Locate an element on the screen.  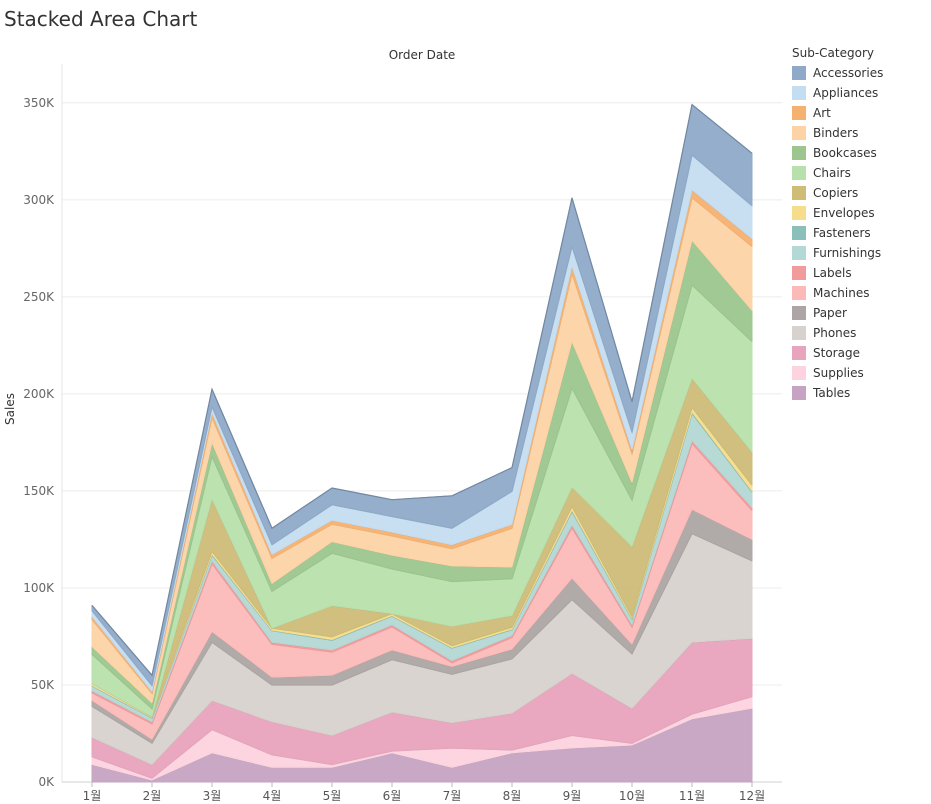
y-tick-label: 50K is located at coordinates (43, 685).